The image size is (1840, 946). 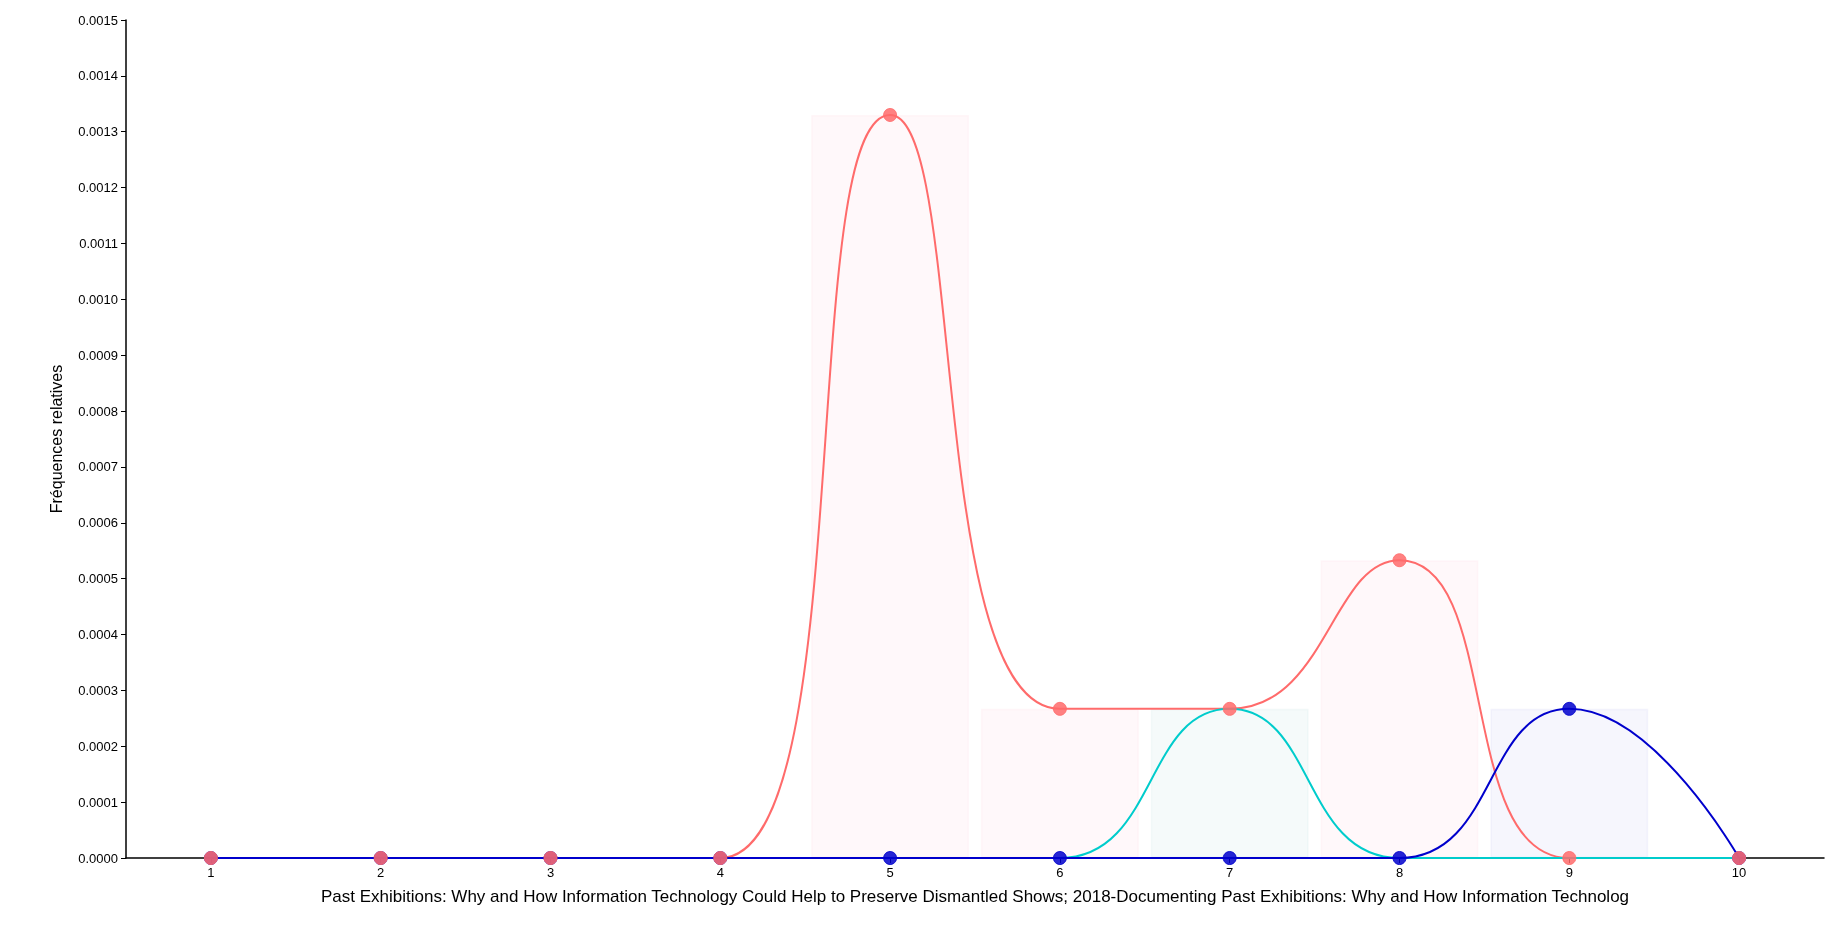 I want to click on y-tick-label: 0.0015, so click(x=98, y=20).